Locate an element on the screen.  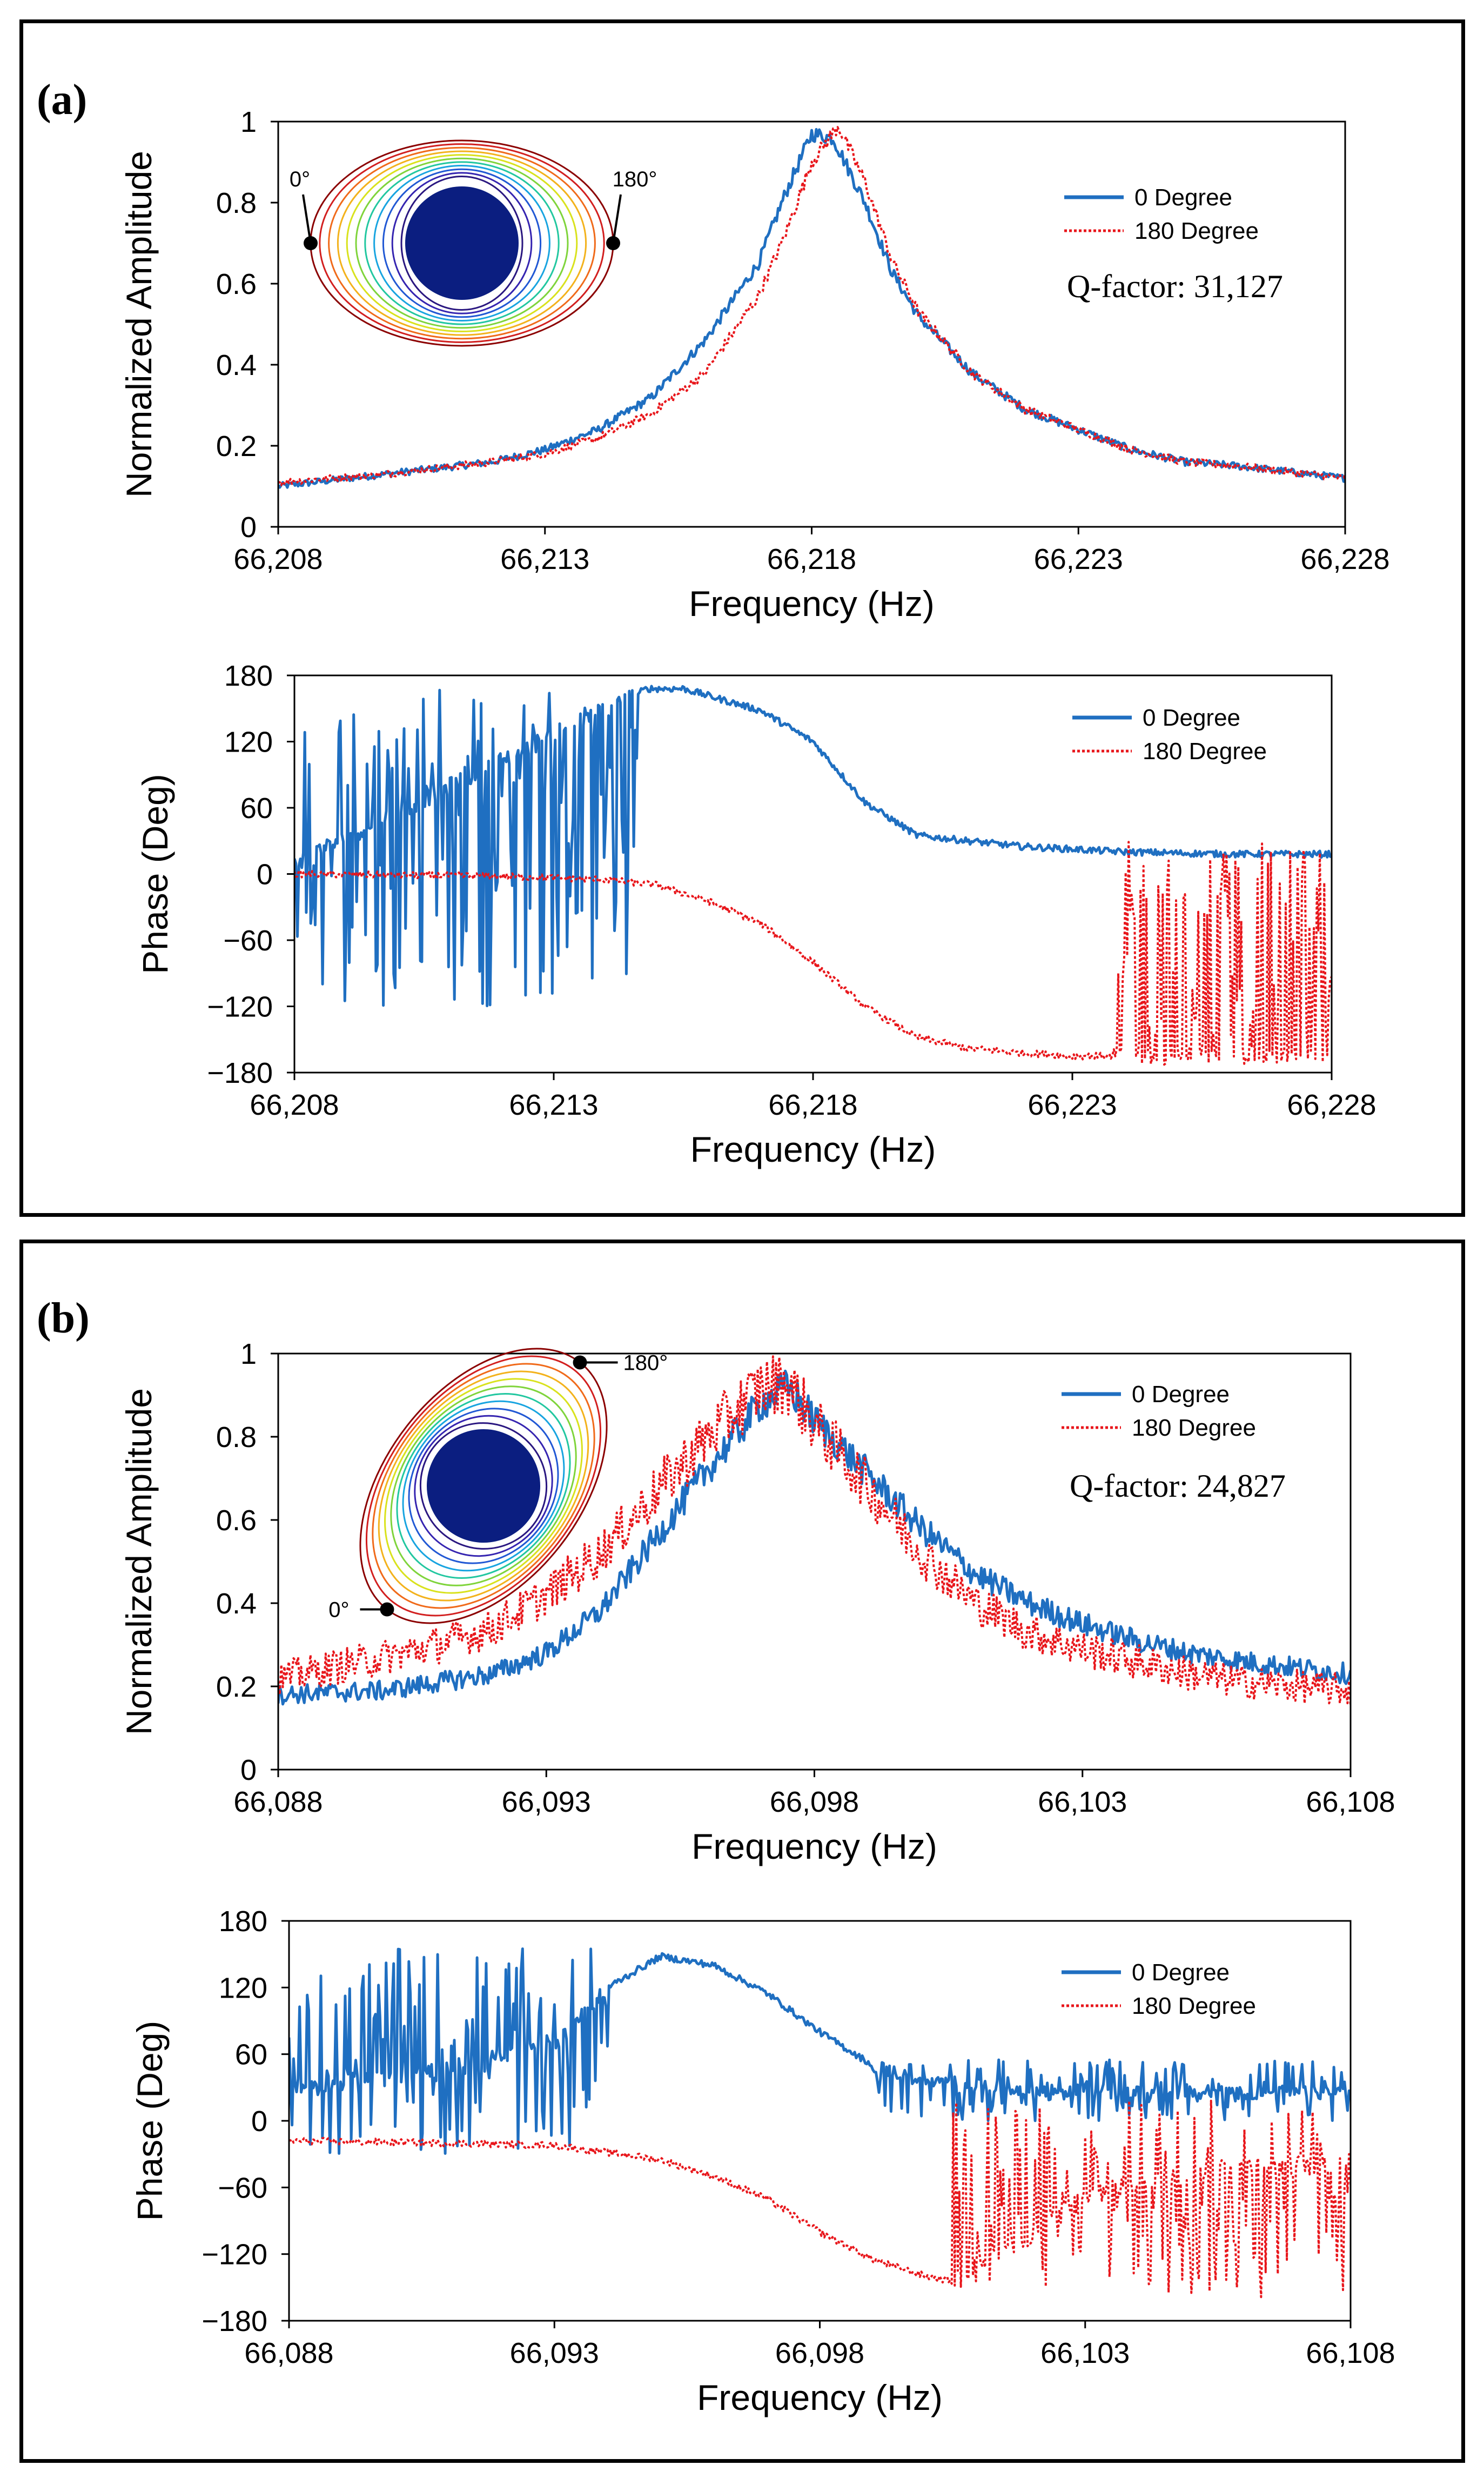
panel-a-amp-legend-label: 180 Degree is located at coordinates (1196, 231).